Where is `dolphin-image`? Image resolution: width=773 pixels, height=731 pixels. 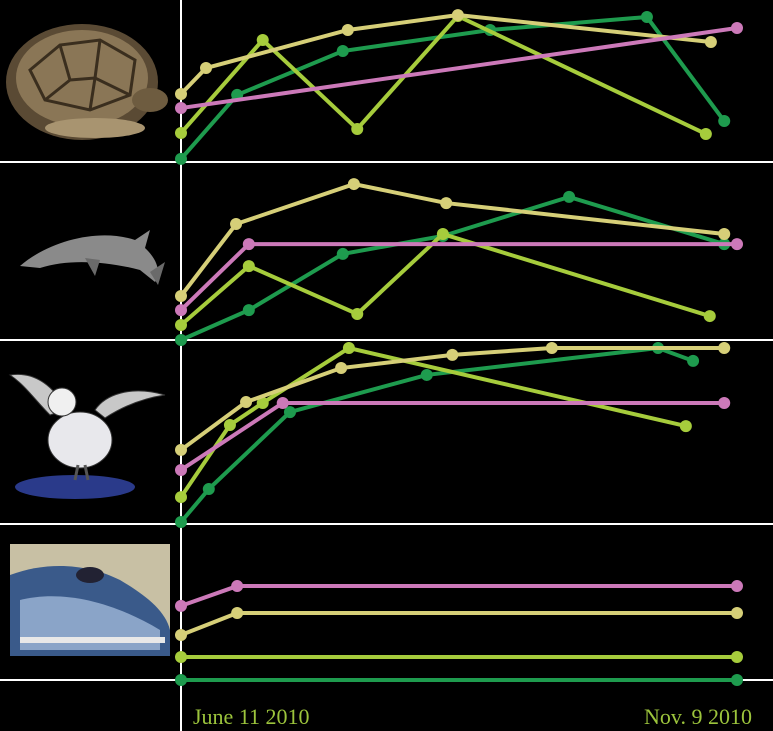
dolphin-image is located at coordinates (92, 257).